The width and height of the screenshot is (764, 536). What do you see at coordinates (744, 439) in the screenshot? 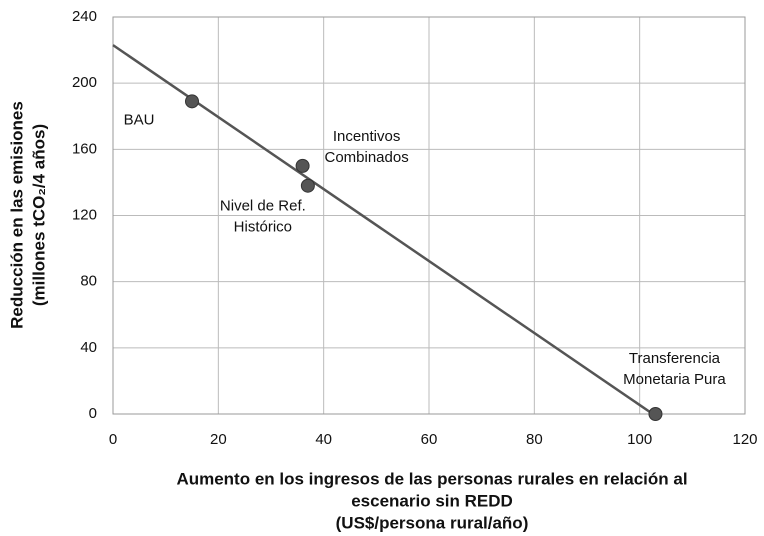
I see `x-tick-label: 120` at bounding box center [744, 439].